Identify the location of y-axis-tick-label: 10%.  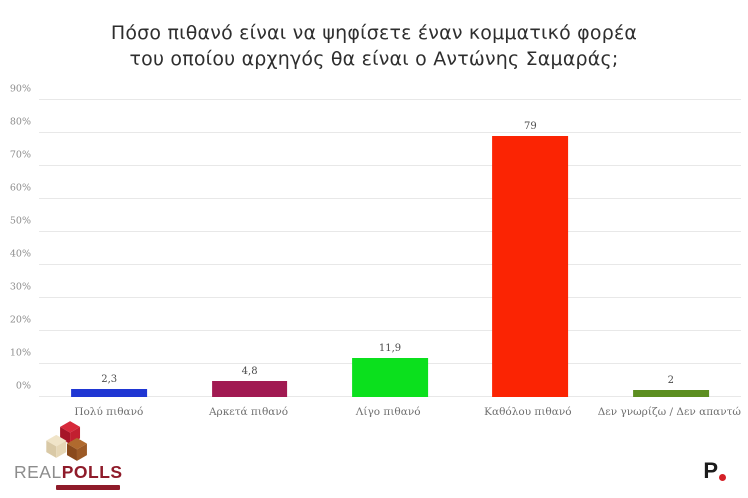
(20, 353).